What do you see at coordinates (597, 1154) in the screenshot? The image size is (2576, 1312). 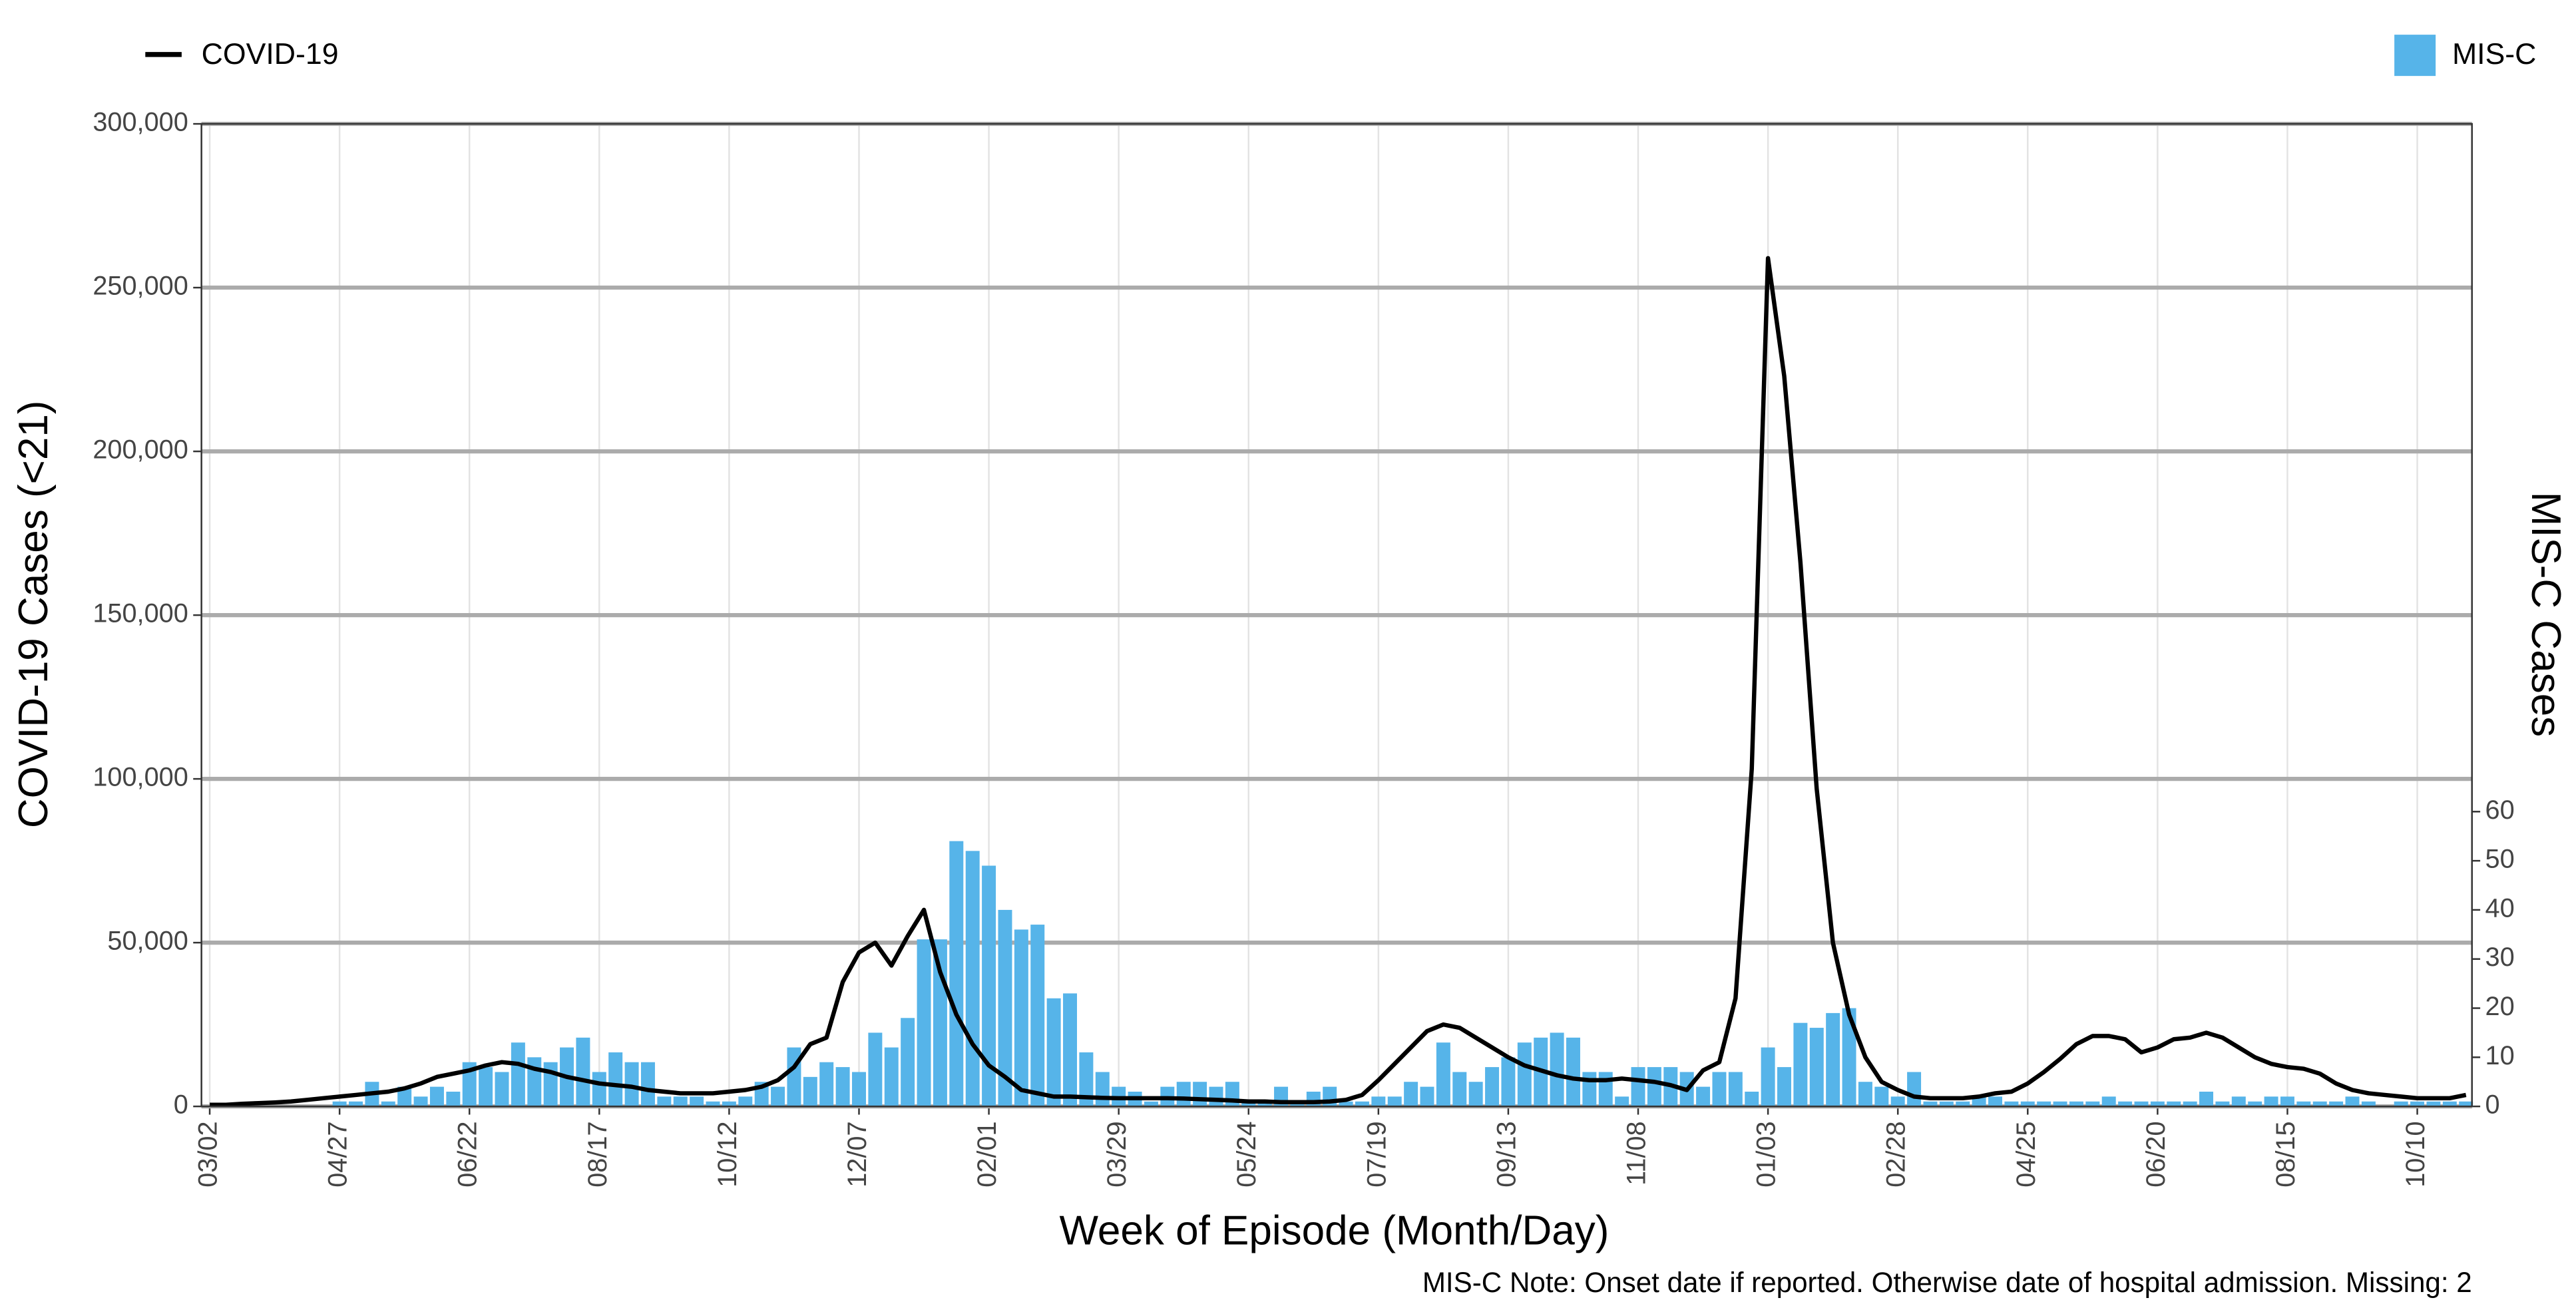 I see `x-tick-label: 08/17` at bounding box center [597, 1154].